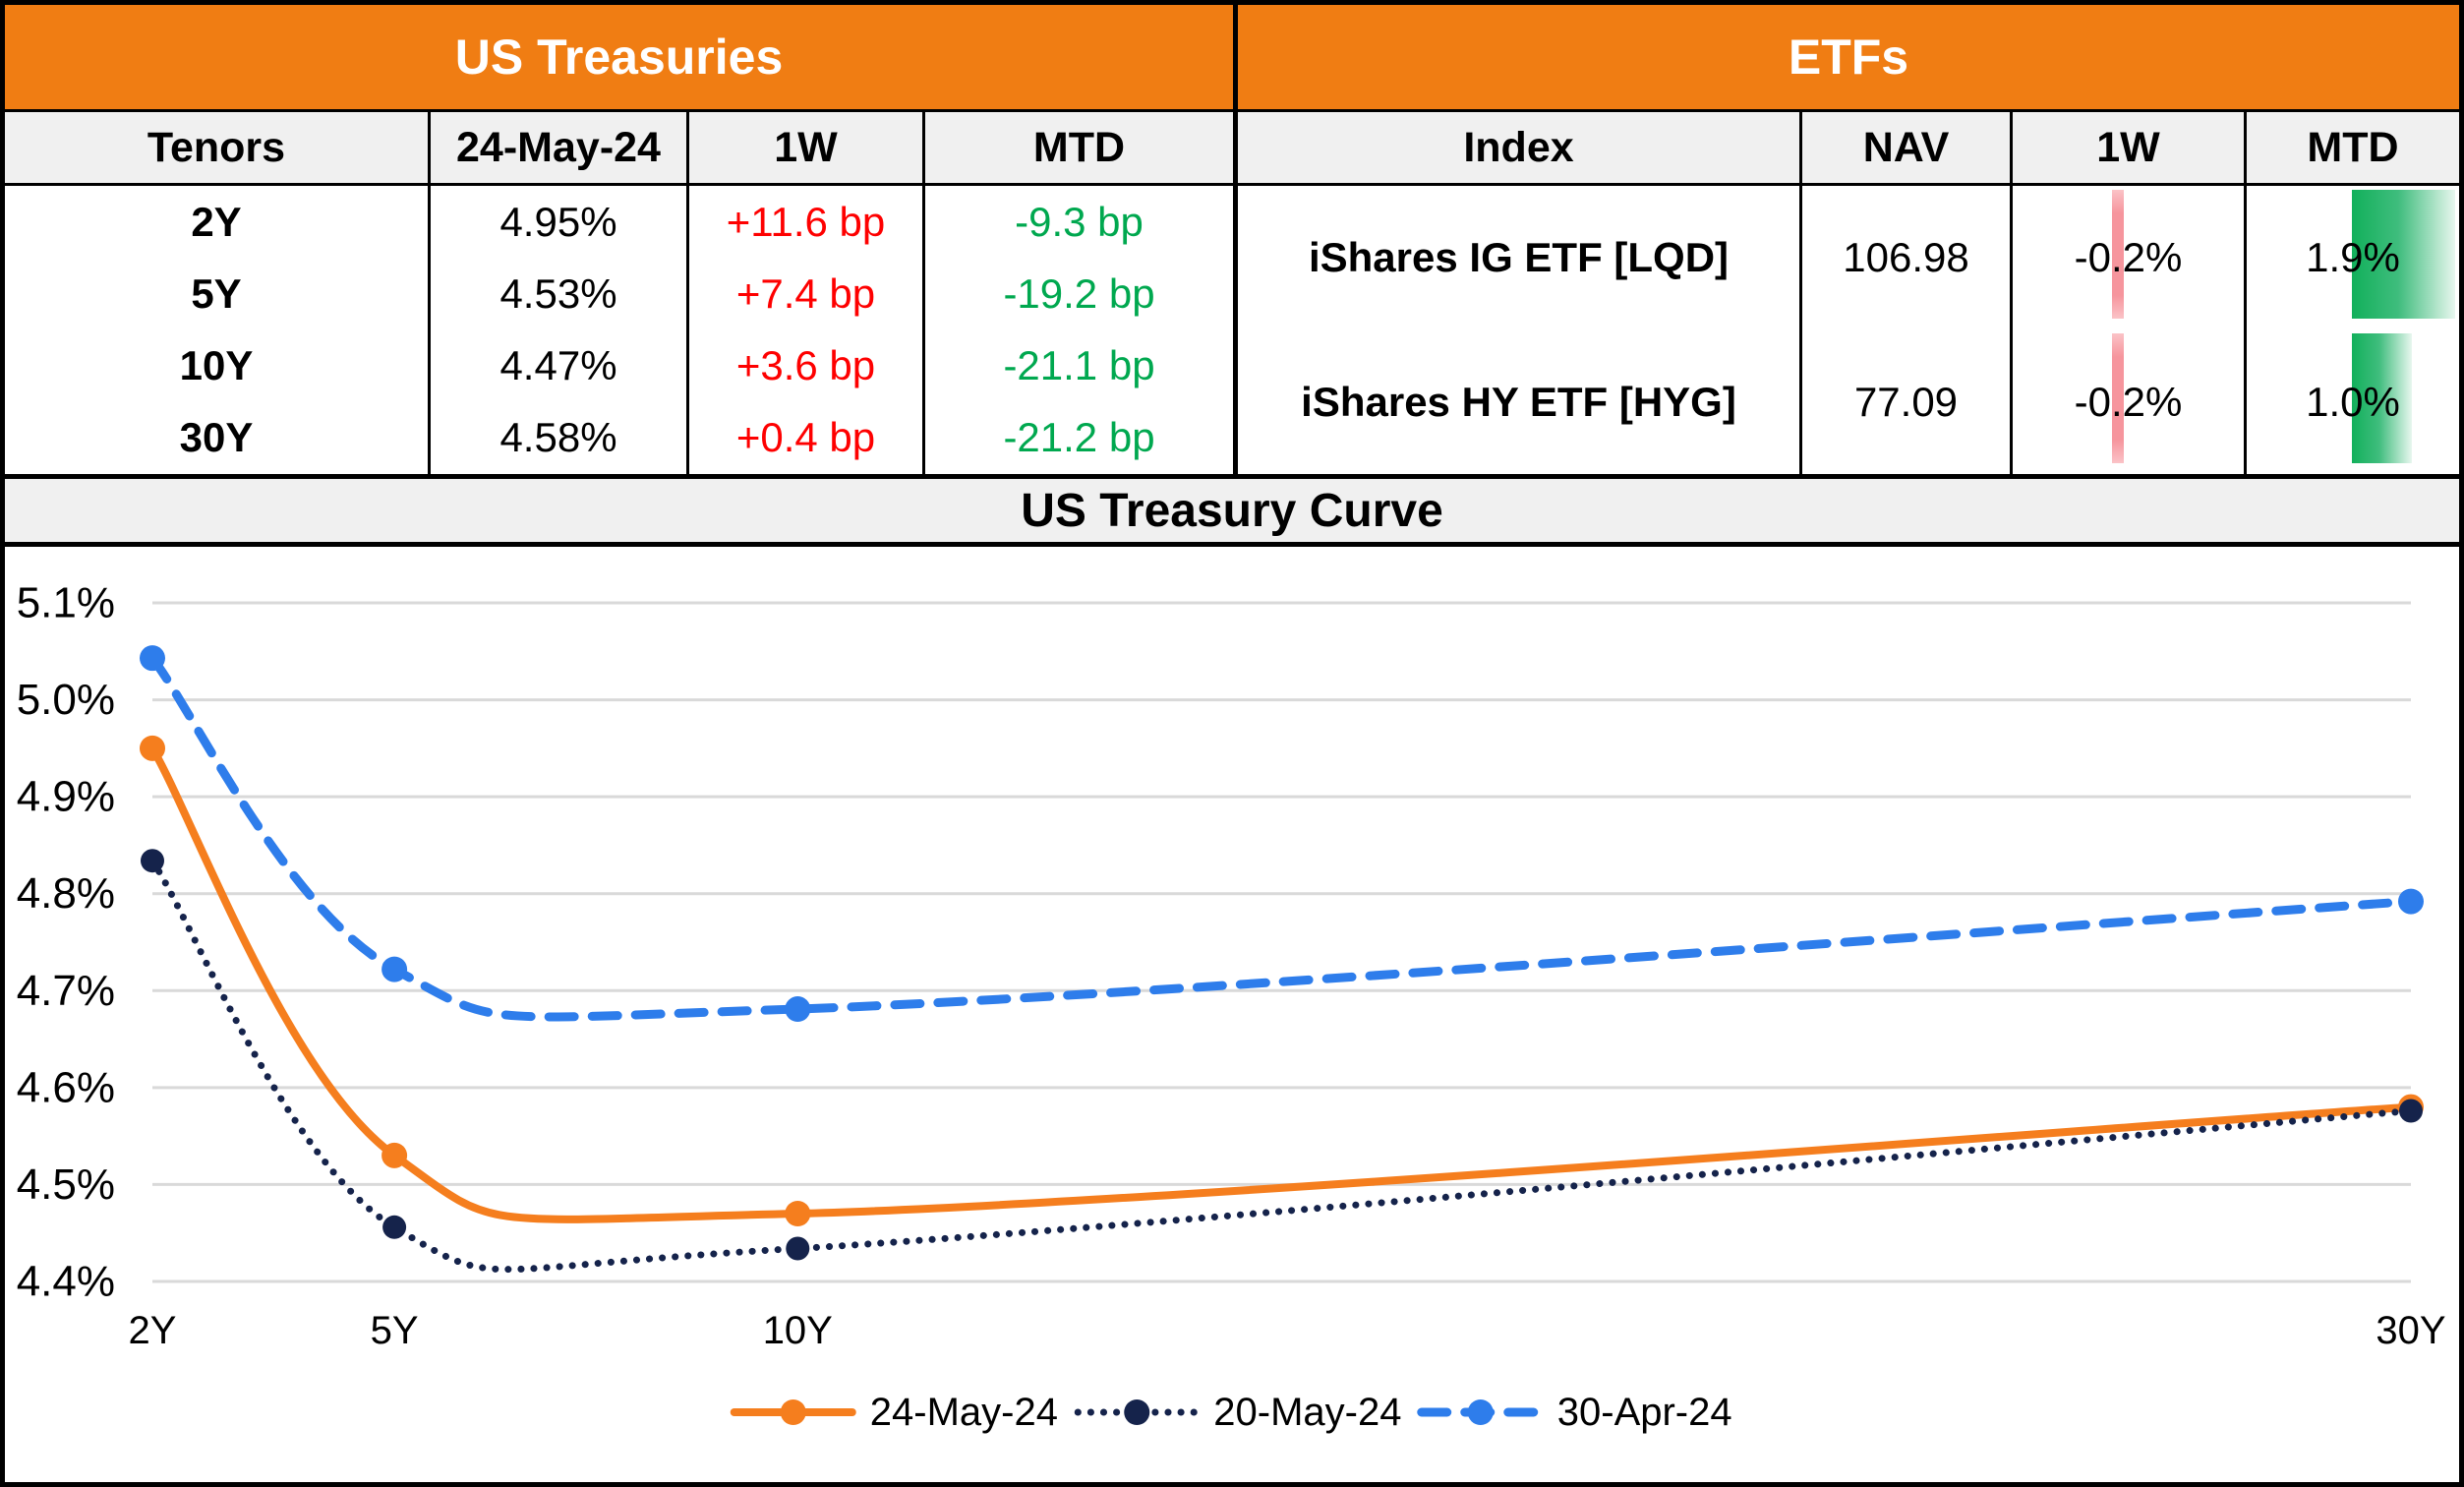 The width and height of the screenshot is (2464, 1487). I want to click on y-axis-tick-label: 5.0%, so click(66, 700).